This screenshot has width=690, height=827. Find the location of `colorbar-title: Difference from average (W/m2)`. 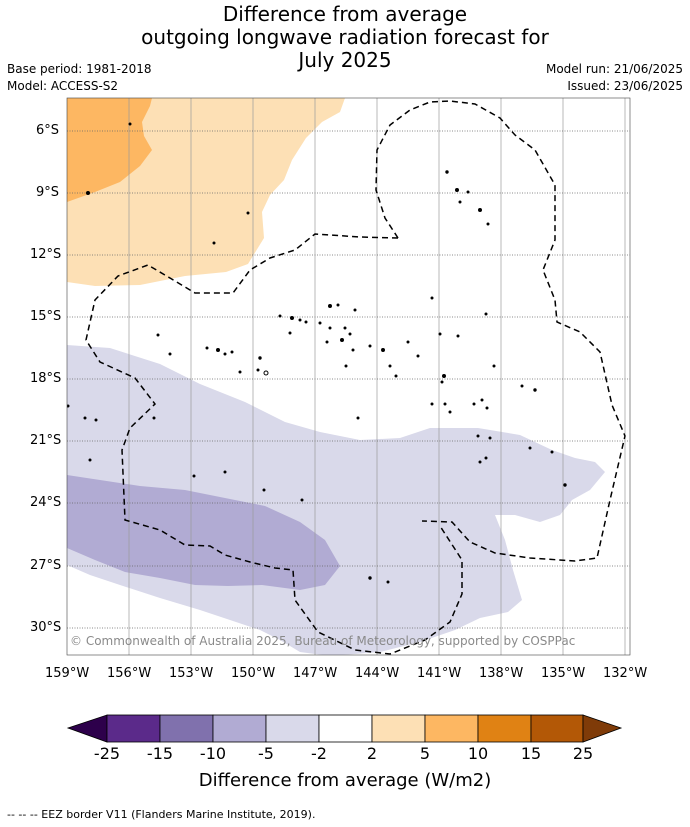

colorbar-title: Difference from average (W/m2) is located at coordinates (345, 780).